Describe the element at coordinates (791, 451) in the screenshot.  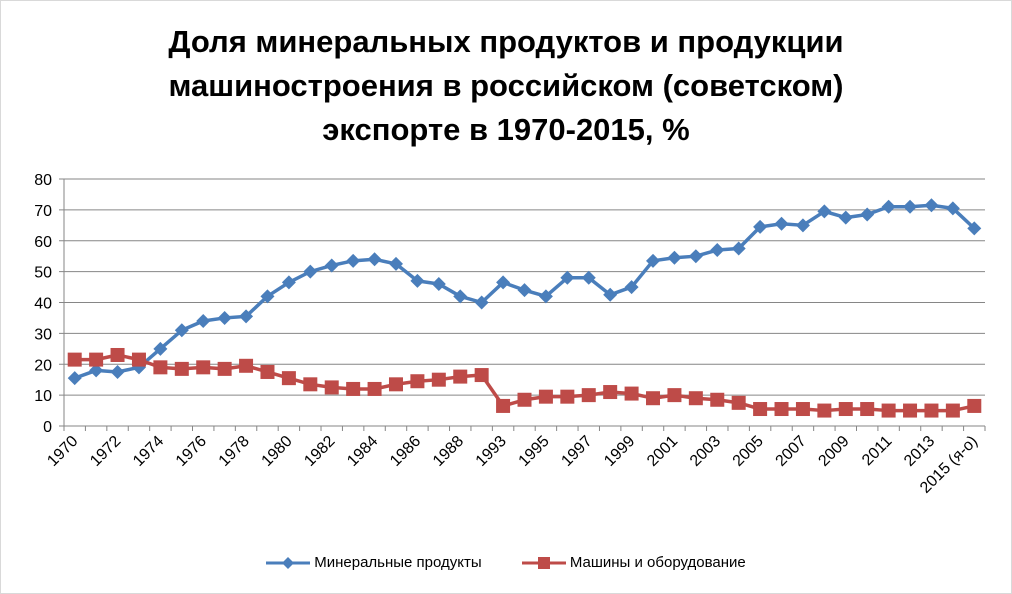
I see `x-tick-label: 2007` at that location.